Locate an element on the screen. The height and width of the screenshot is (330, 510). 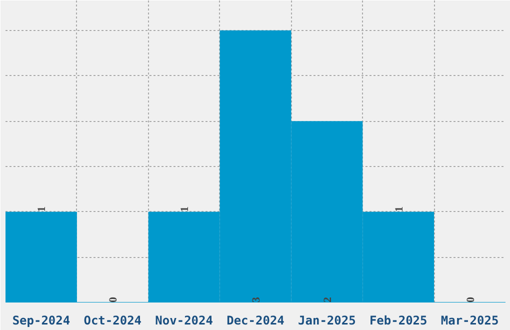
x-tick-label: Feb-2025 is located at coordinates (398, 321).